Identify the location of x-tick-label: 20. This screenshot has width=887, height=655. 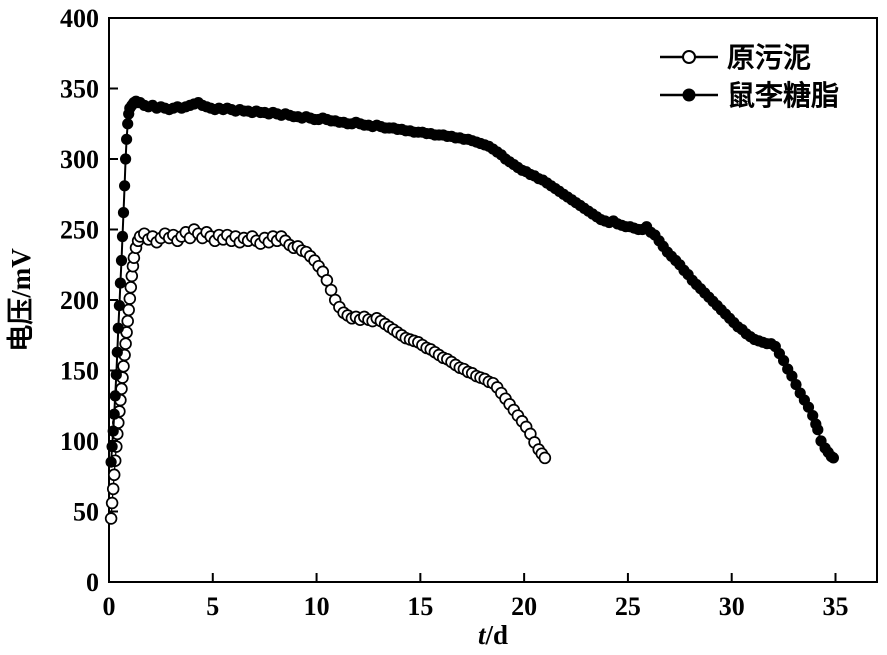
(524, 606).